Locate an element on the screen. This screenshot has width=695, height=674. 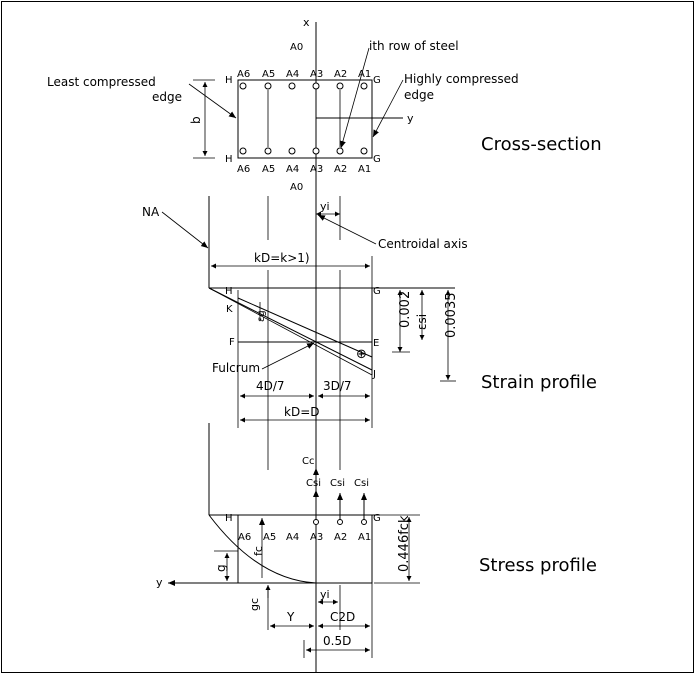
guide-lines is located at coordinates (290, 355).